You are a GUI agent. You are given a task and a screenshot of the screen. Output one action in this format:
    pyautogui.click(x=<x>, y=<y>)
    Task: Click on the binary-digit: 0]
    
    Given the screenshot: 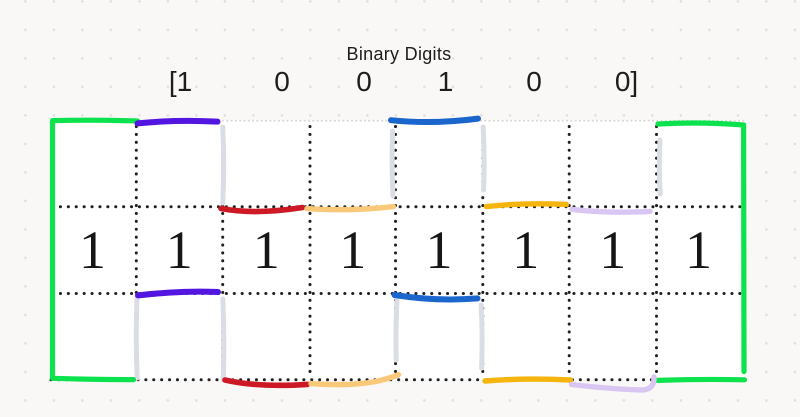 What is the action you would take?
    pyautogui.click(x=626, y=81)
    